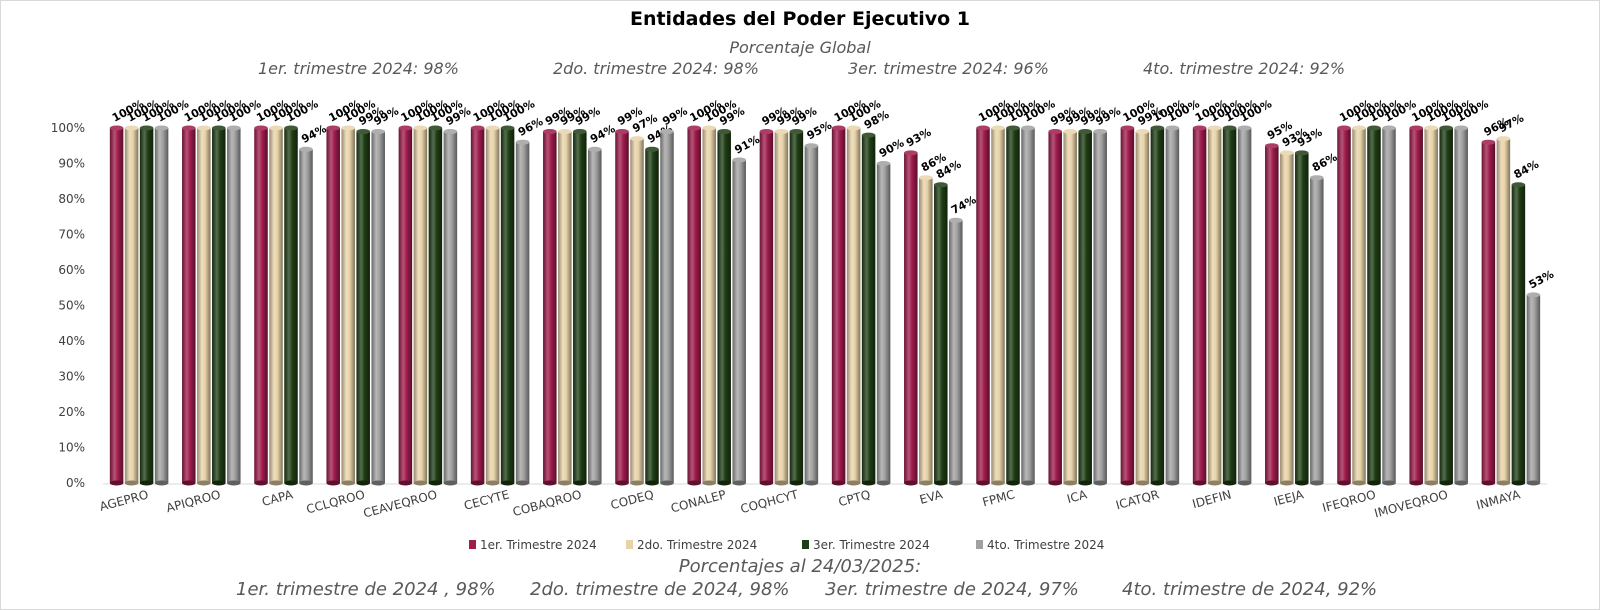  Describe the element at coordinates (71, 199) in the screenshot. I see `y-tick-label: 80%` at that location.